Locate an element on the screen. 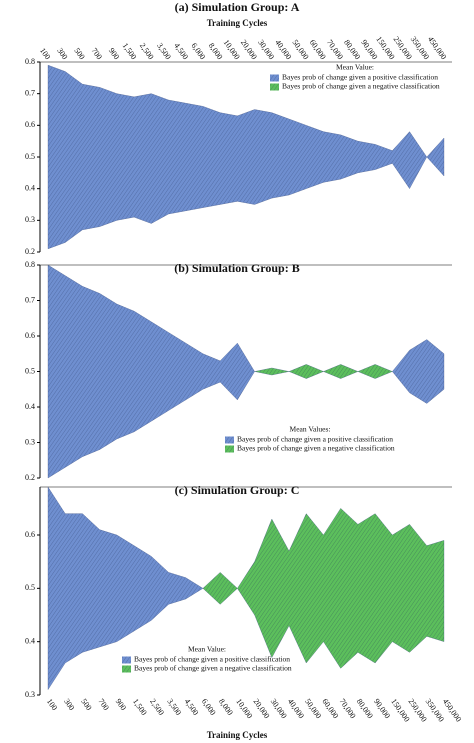 The image size is (474, 743). panel-title: (a) Simulation Group: A is located at coordinates (237, 7).